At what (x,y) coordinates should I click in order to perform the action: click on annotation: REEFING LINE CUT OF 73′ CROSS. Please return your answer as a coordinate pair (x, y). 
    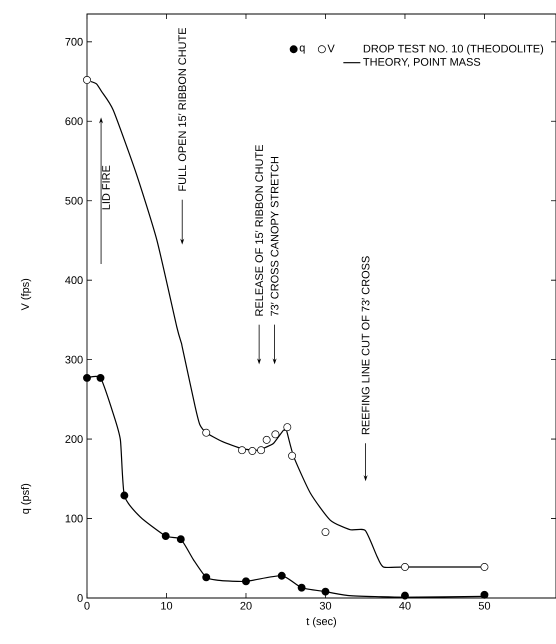
    Looking at the image, I should click on (366, 345).